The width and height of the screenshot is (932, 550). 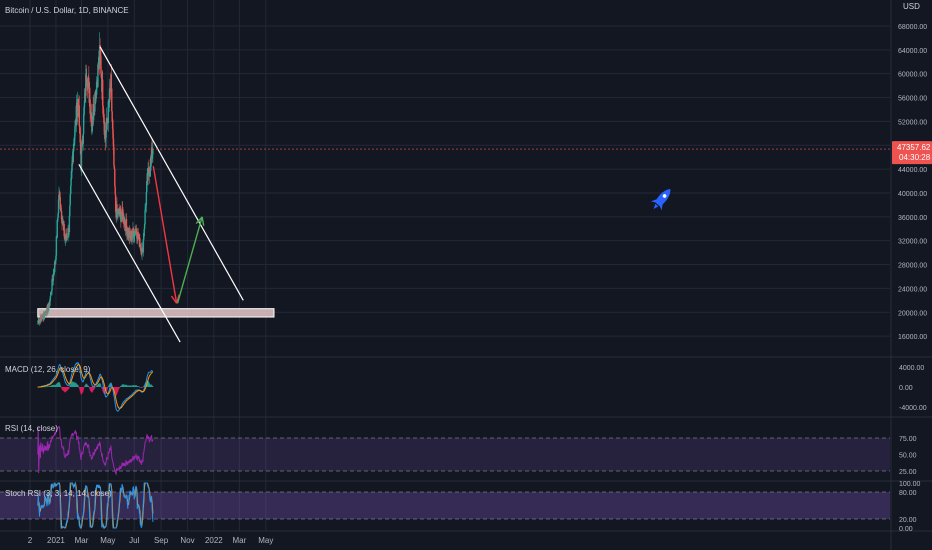 I want to click on drawings, so click(x=161, y=194).